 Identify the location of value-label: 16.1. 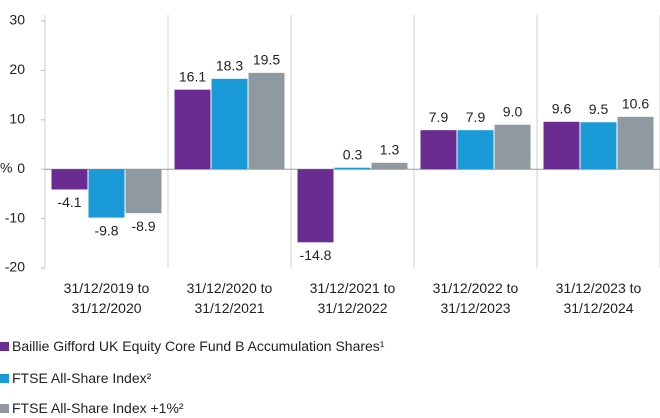
(192, 76).